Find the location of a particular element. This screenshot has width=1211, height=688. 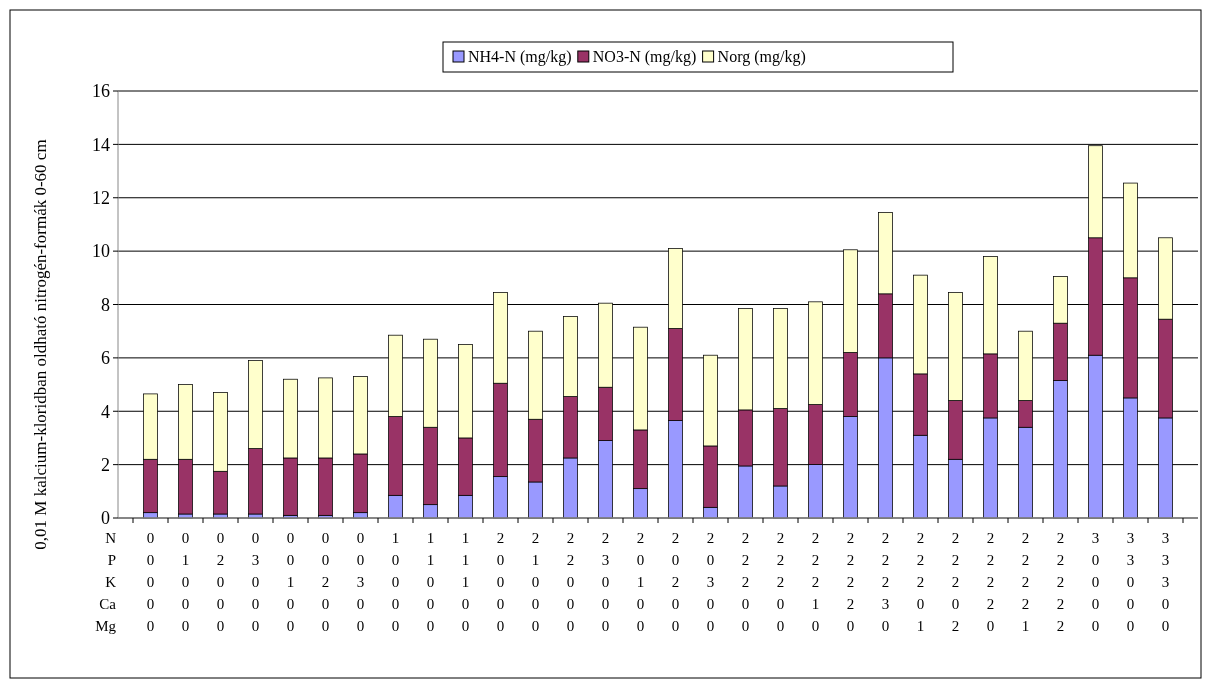

x-tick-label: 2 2 2 3 0 is located at coordinates (885, 582).